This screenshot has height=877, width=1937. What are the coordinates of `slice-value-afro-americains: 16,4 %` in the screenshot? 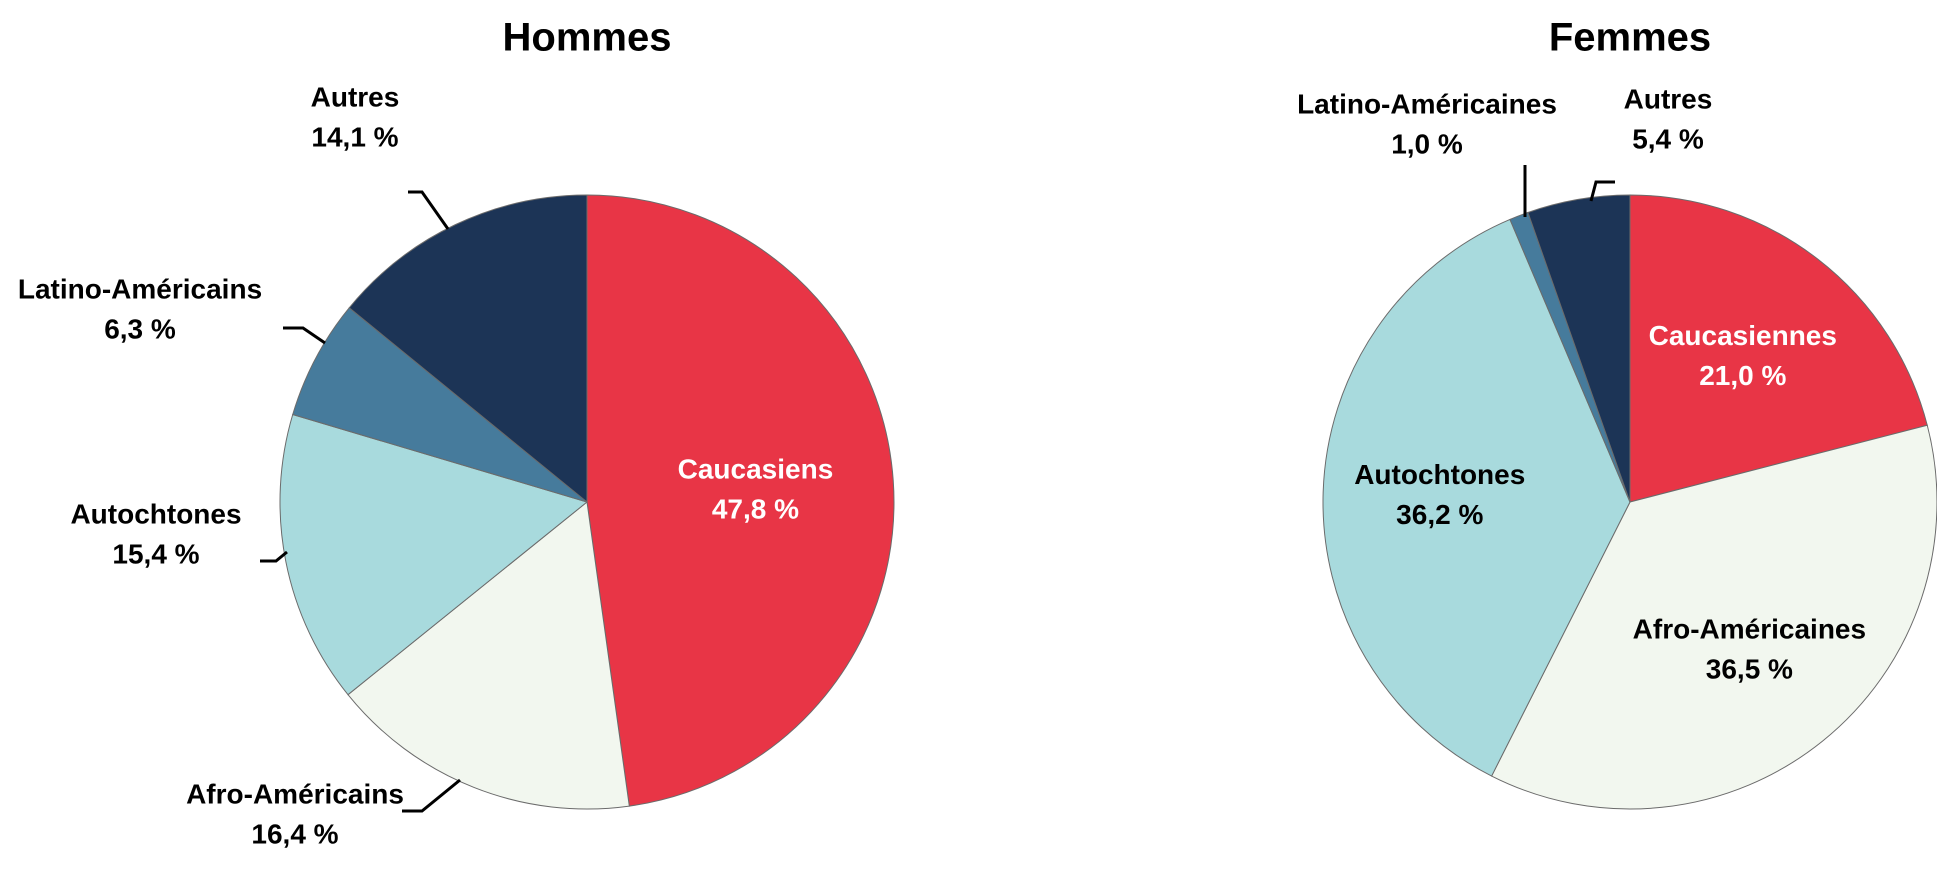 It's located at (294, 833).